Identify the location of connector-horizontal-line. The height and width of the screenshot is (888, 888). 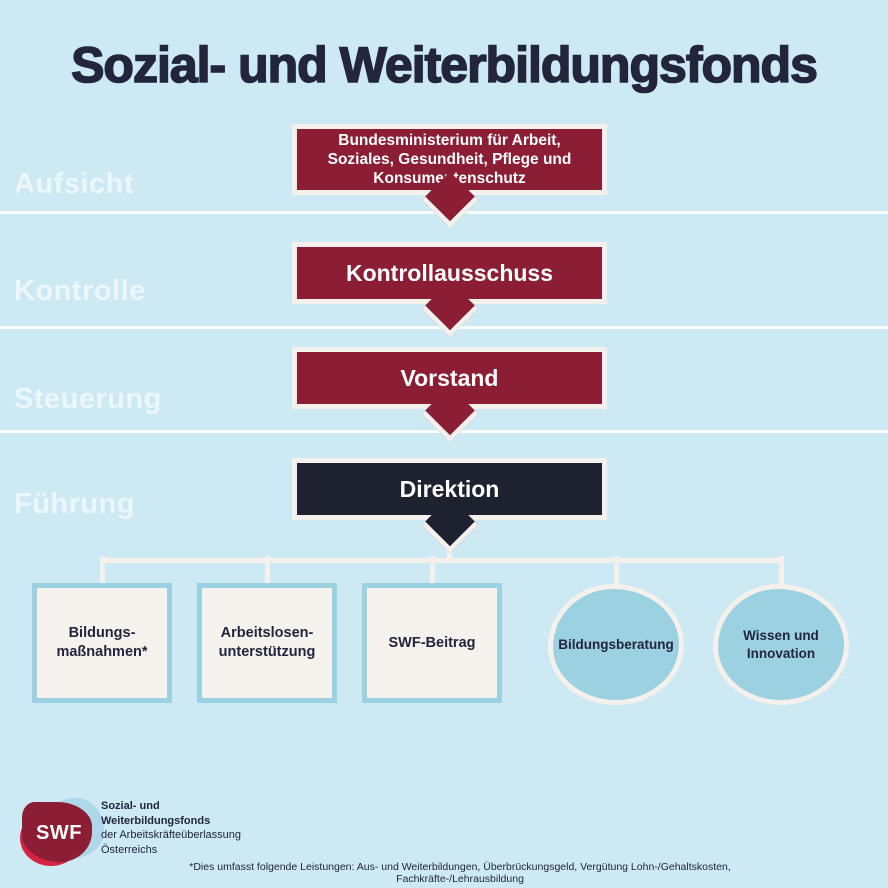
(442, 560).